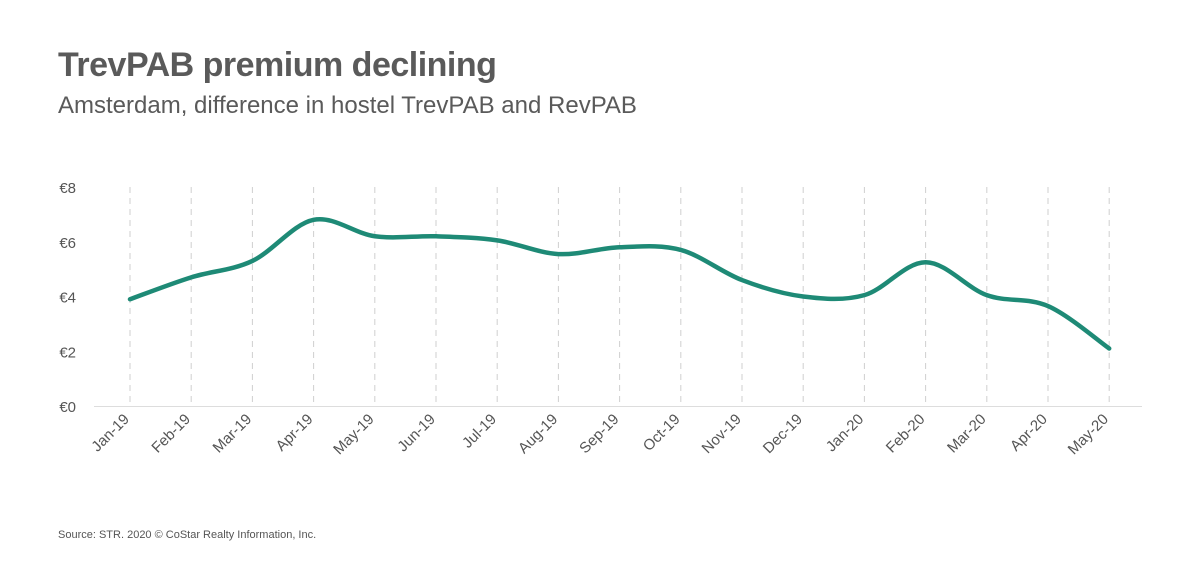 This screenshot has height=567, width=1200. Describe the element at coordinates (967, 434) in the screenshot. I see `x-tick-label: Mar-20` at that location.